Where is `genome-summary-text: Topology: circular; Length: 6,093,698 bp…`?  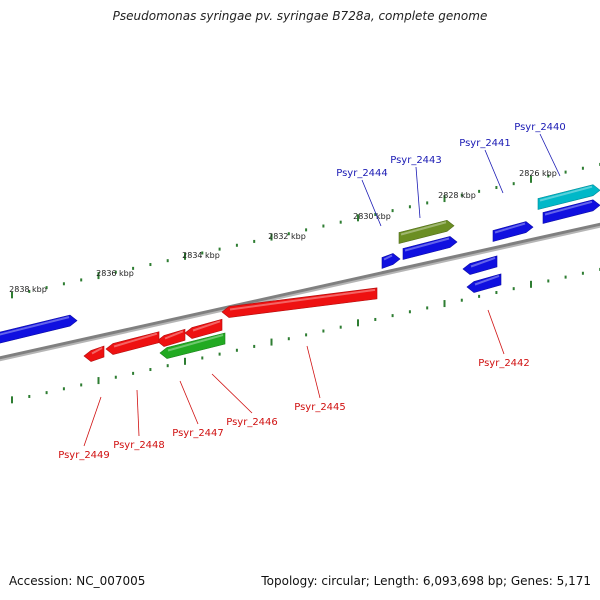
genome-summary-text: Topology: circular; Length: 6,093,698 bp… is located at coordinates (426, 581).